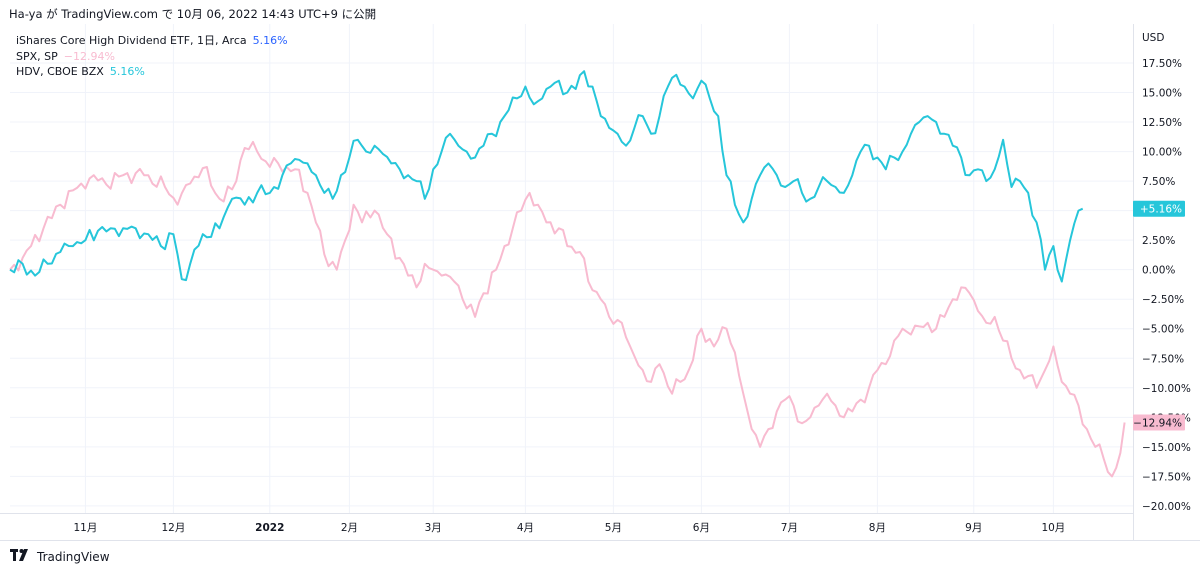 Image resolution: width=1200 pixels, height=571 pixels. What do you see at coordinates (152, 72) in the screenshot?
I see `legend-item-hdv: HDV, CBOE BZX 5.16%` at bounding box center [152, 72].